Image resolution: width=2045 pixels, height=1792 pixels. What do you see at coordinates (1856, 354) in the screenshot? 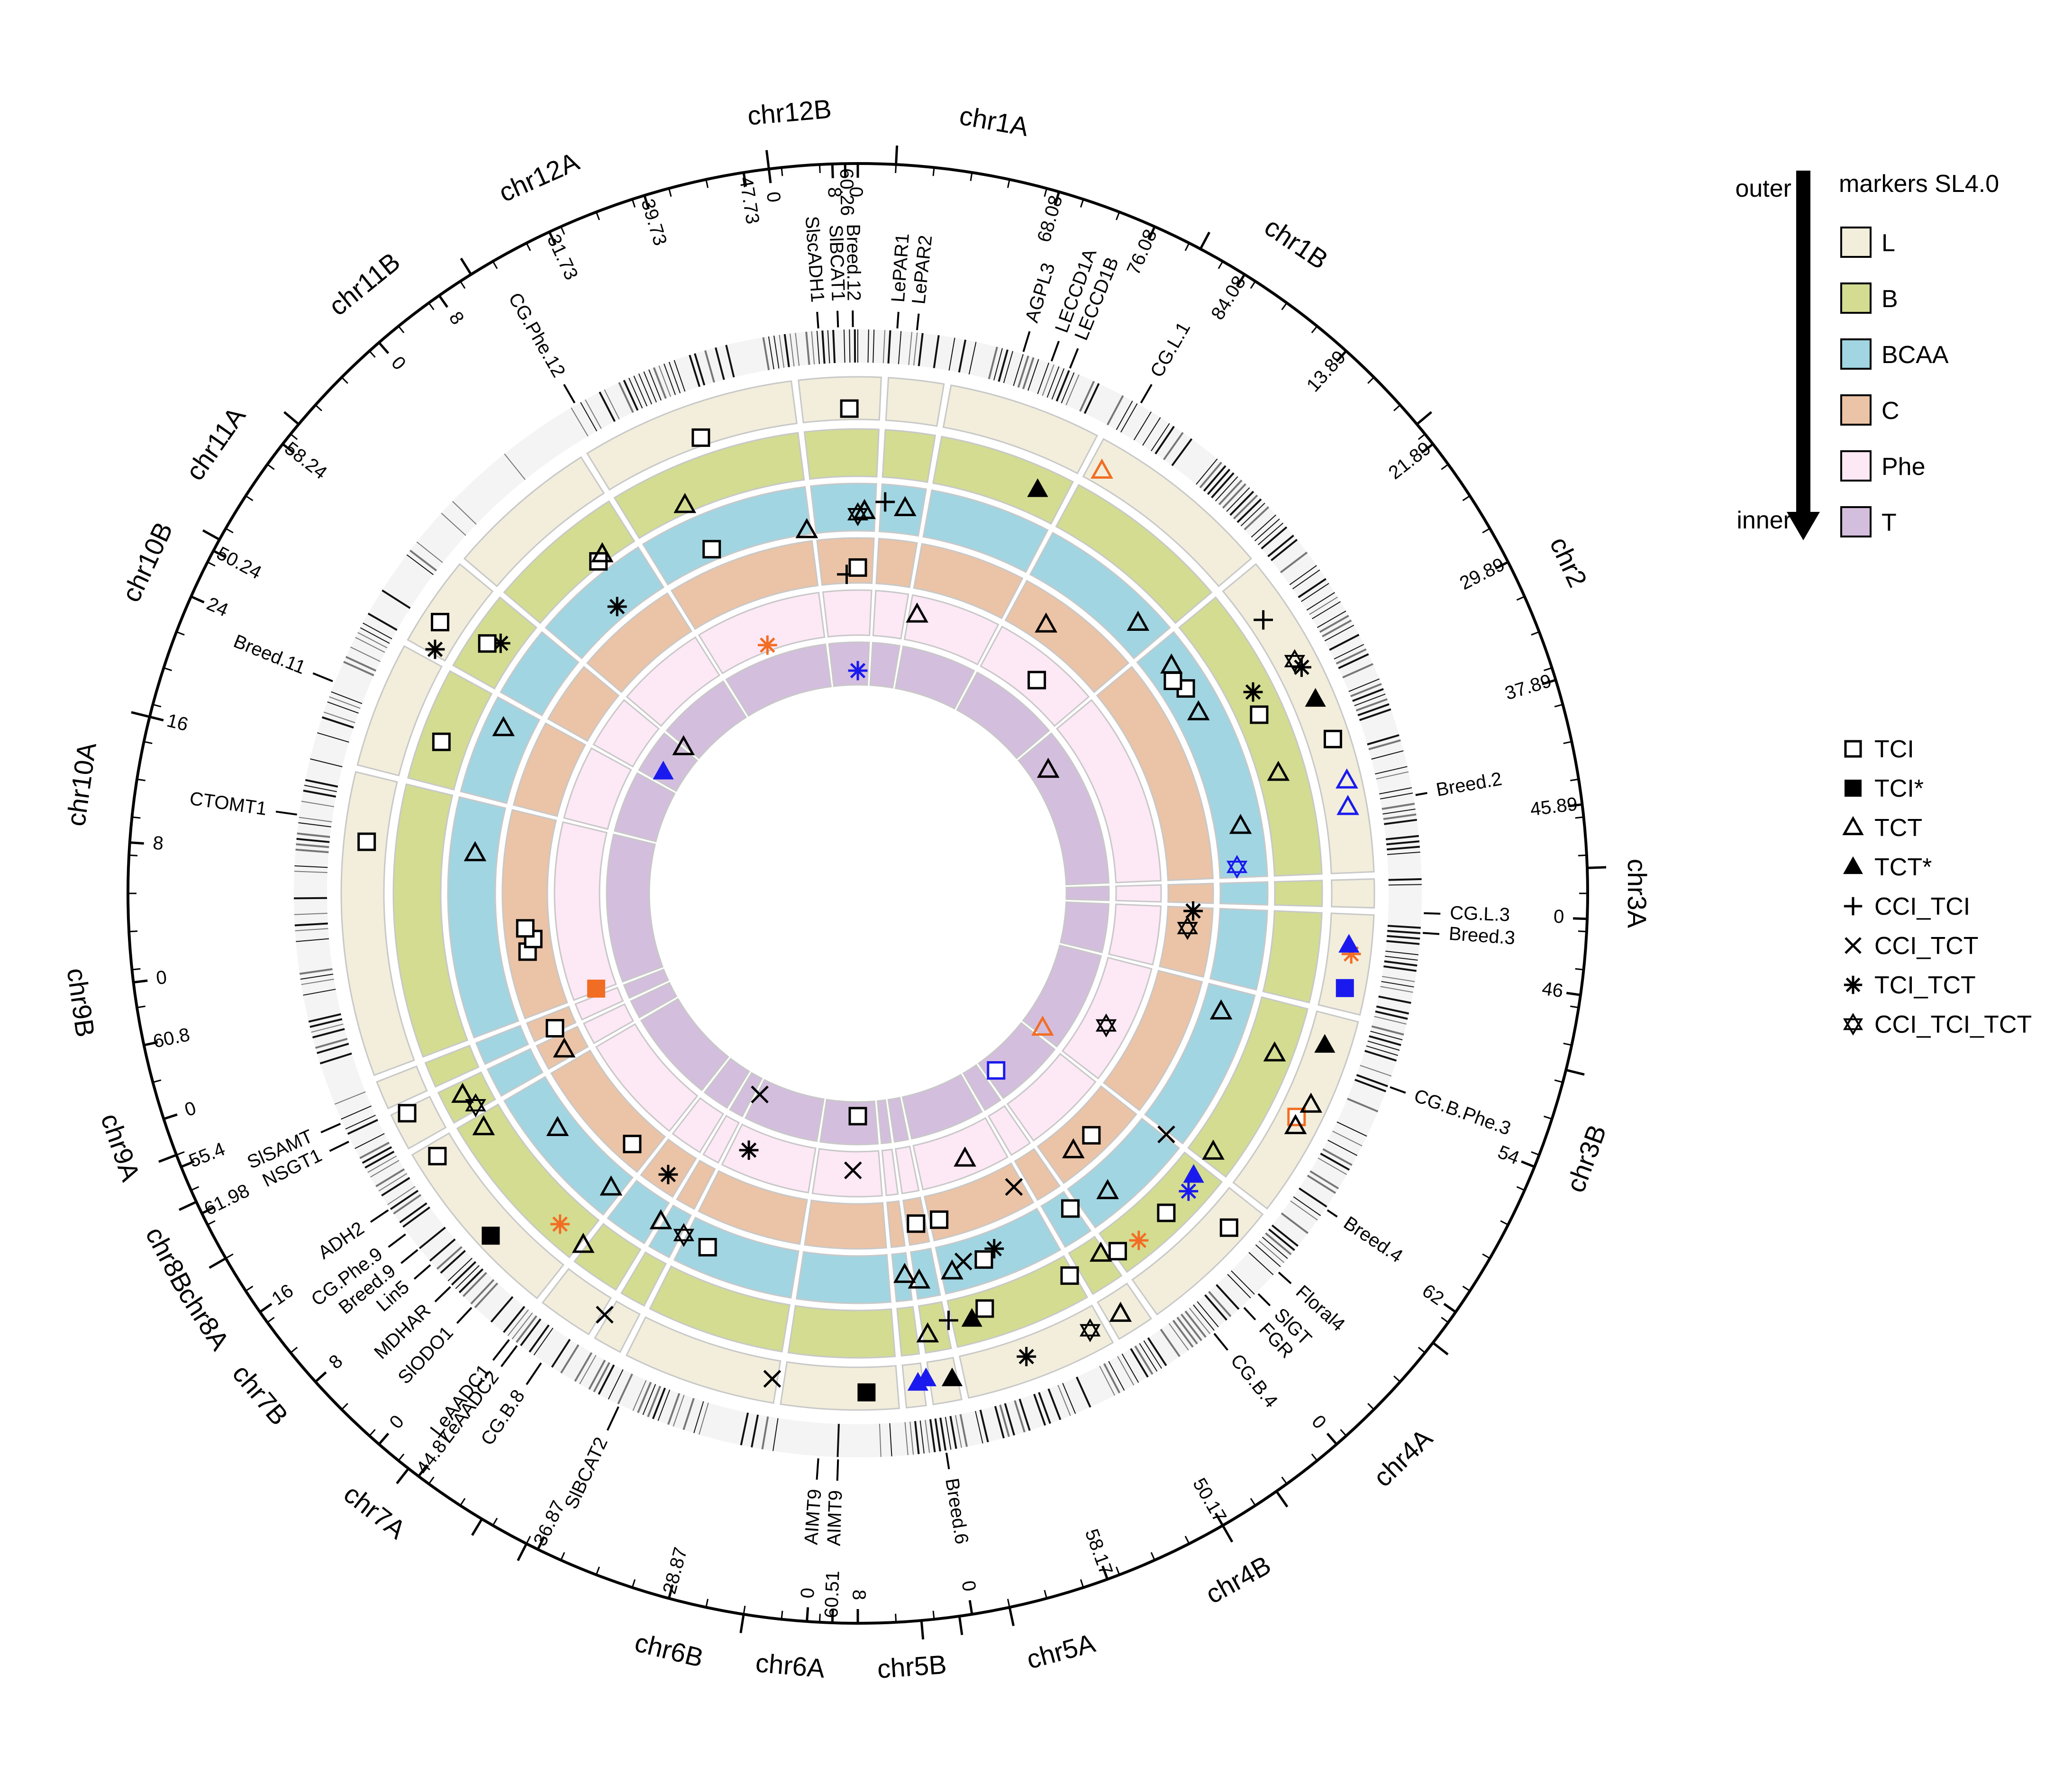
I see `legend-swatch-BCAA` at bounding box center [1856, 354].